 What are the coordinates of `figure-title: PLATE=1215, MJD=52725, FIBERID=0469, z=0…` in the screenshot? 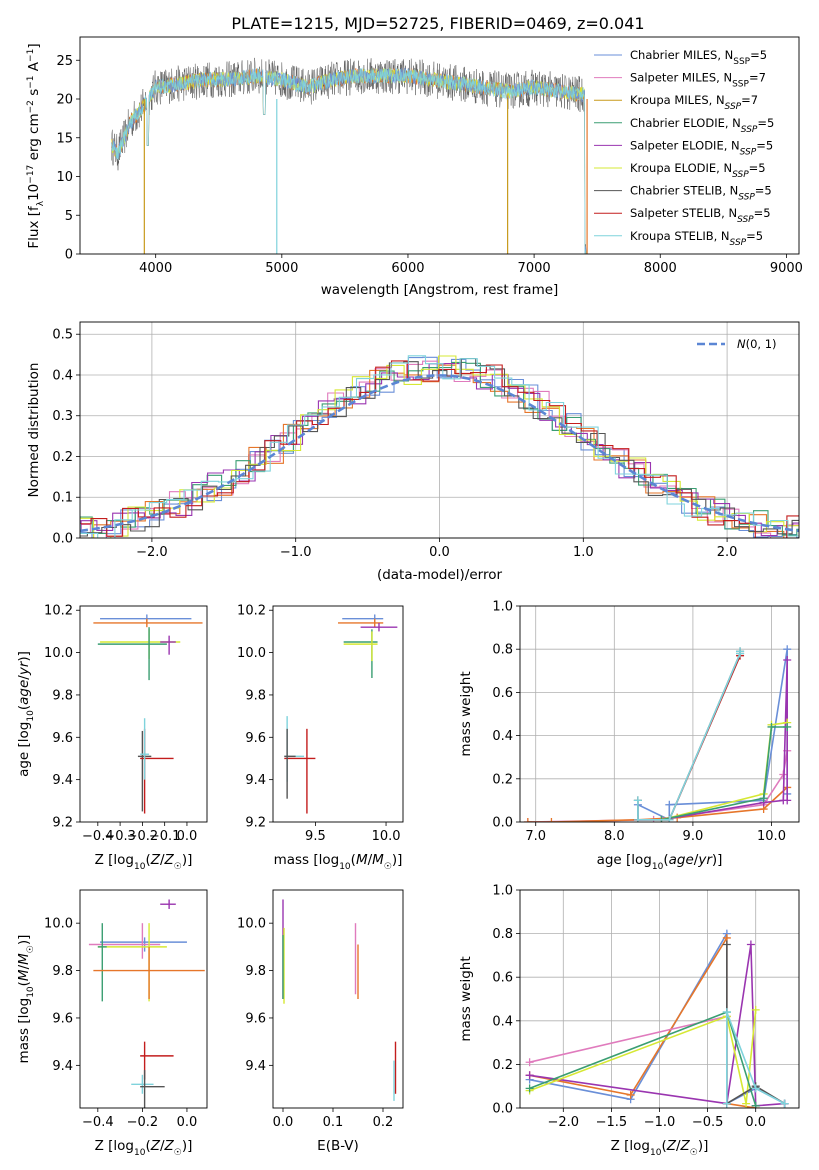 It's located at (437, 23).